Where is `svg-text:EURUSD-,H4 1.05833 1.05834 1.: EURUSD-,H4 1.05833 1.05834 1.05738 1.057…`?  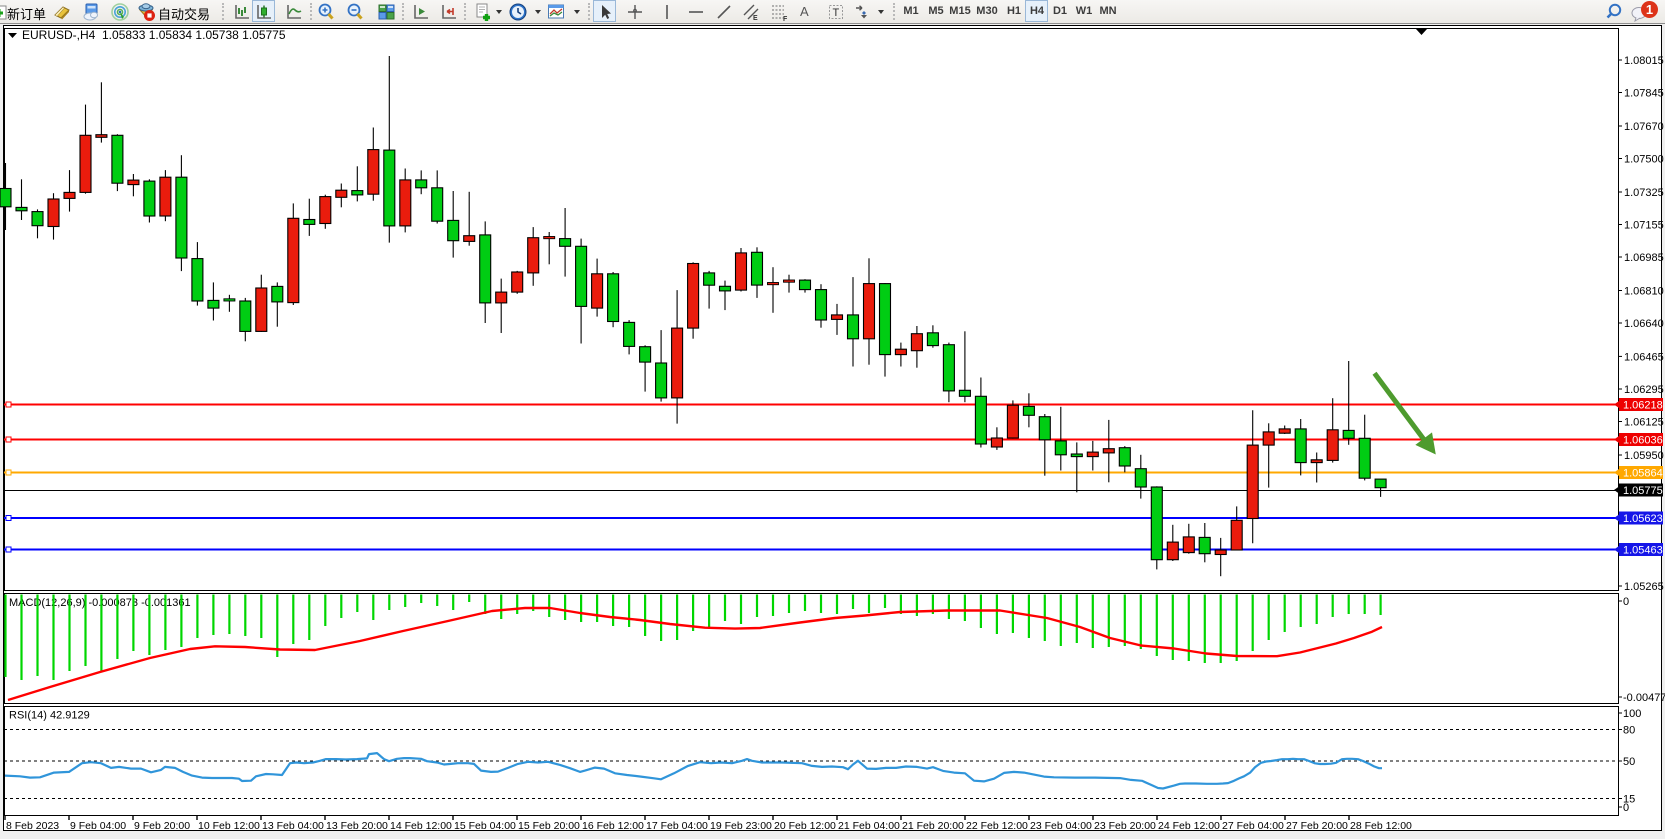 svg-text:EURUSD-,H4 1.05833 1.05834 1.: EURUSD-,H4 1.05833 1.05834 1.05738 1.057… is located at coordinates (154, 35).